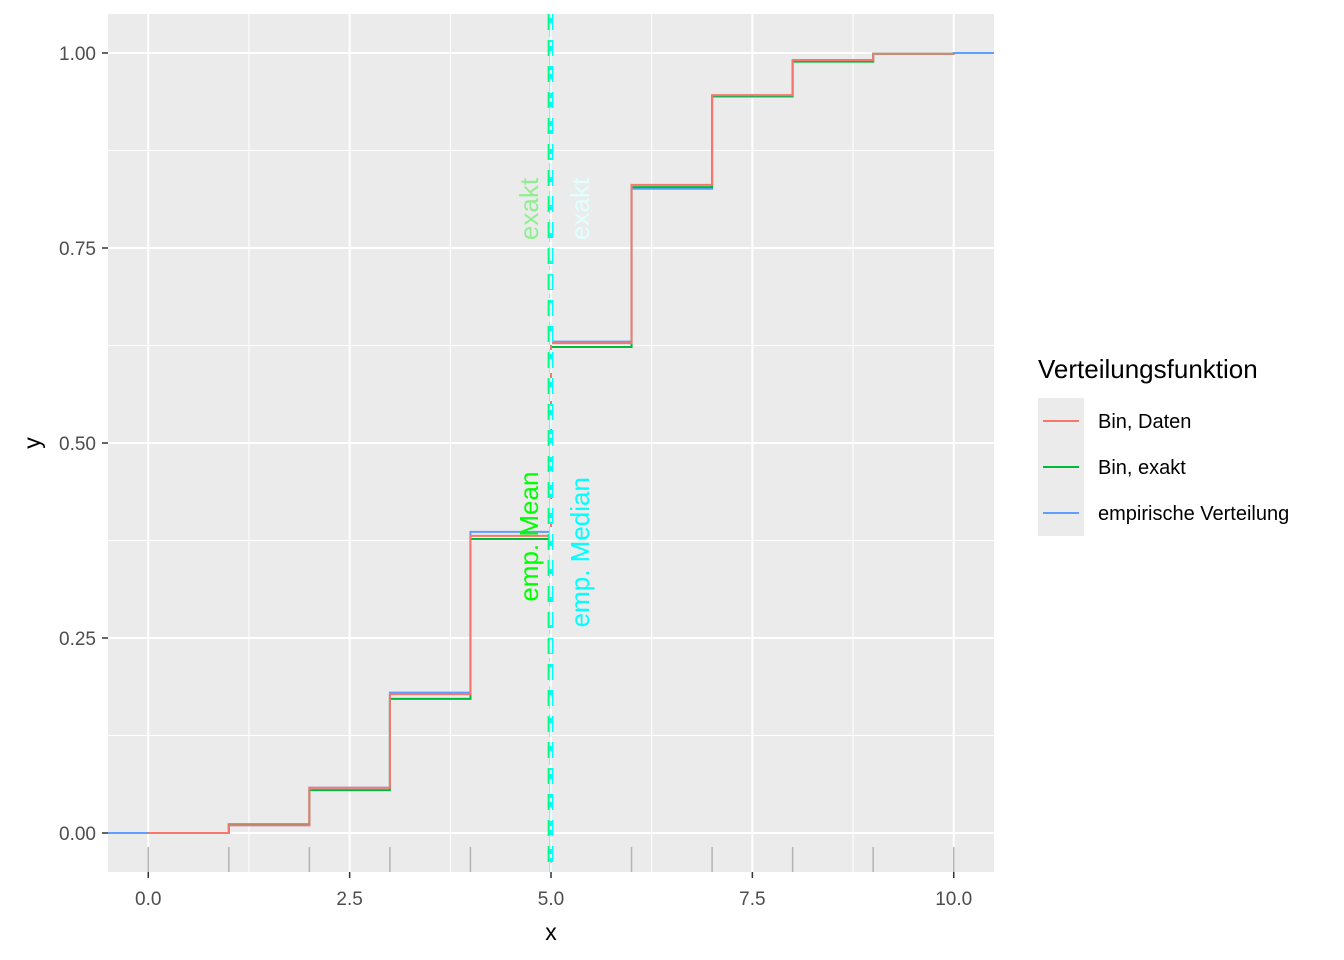 The image size is (1344, 960). Describe the element at coordinates (1193, 514) in the screenshot. I see `legend-label: empirische Verteilung` at that location.